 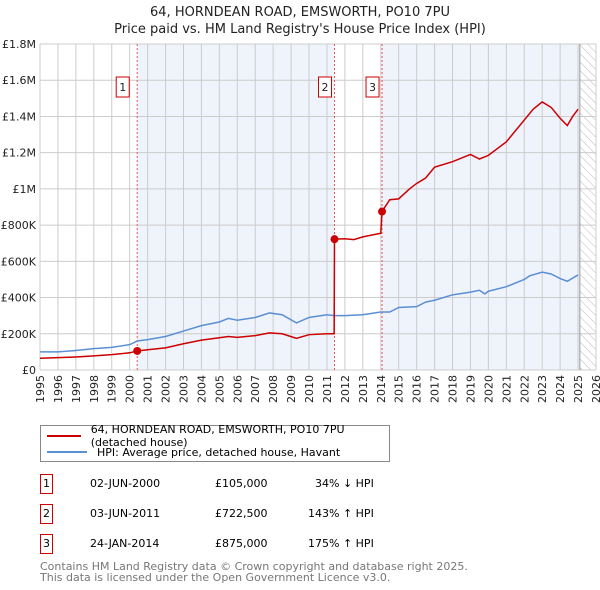 What do you see at coordinates (46, 544) in the screenshot?
I see `sale-number: 3` at bounding box center [46, 544].